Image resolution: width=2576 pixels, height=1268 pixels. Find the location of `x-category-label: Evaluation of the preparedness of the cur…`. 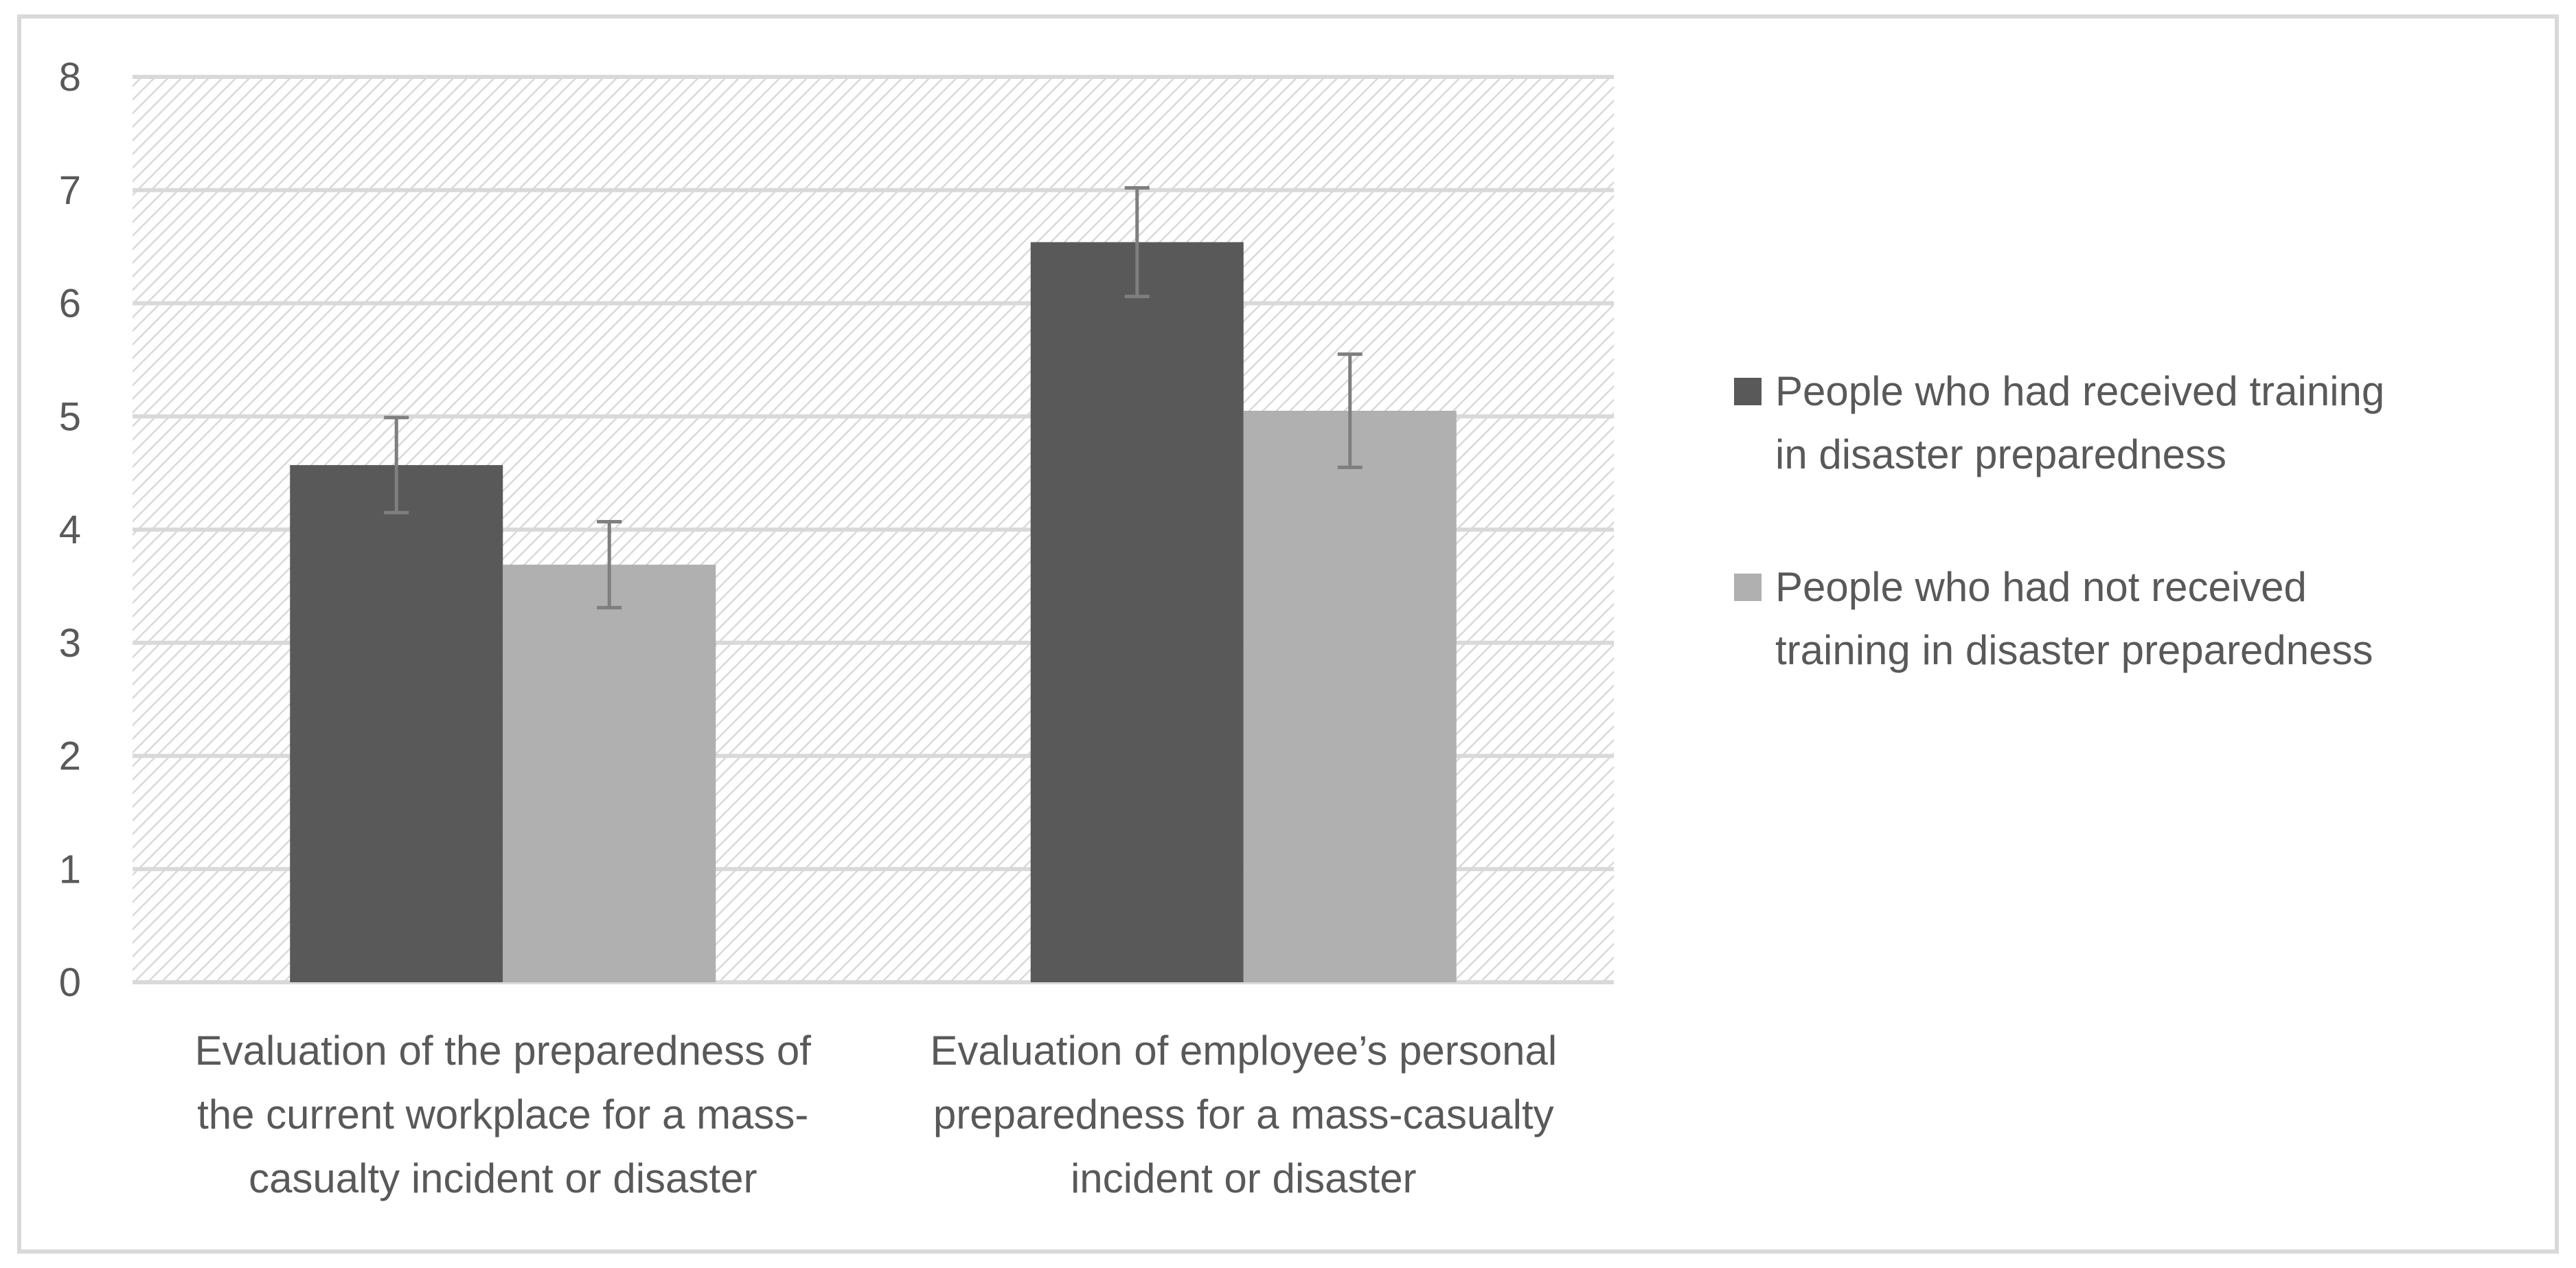

x-category-label: Evaluation of the preparedness of the cur… is located at coordinates (503, 1114).